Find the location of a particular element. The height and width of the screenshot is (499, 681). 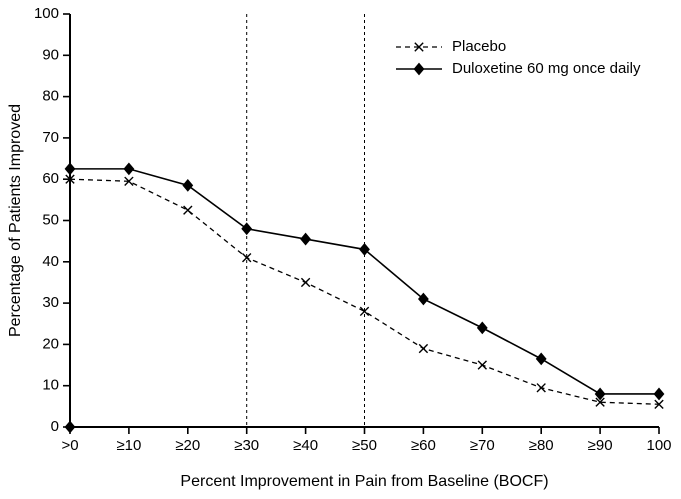

legend-label: Placebo is located at coordinates (479, 46).